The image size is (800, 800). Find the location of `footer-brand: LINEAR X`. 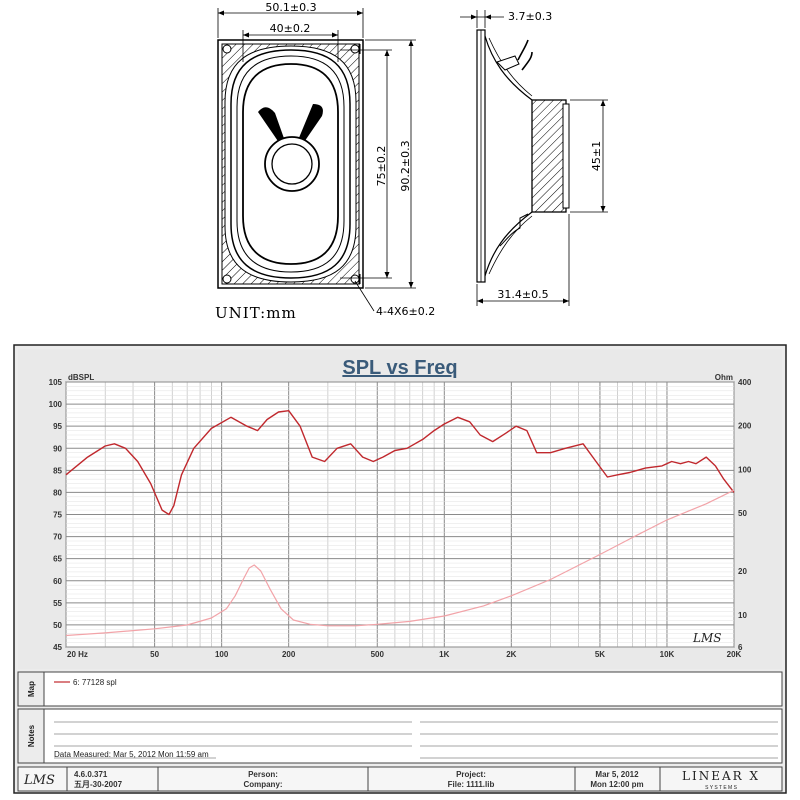

footer-brand: LINEAR X is located at coordinates (721, 776).